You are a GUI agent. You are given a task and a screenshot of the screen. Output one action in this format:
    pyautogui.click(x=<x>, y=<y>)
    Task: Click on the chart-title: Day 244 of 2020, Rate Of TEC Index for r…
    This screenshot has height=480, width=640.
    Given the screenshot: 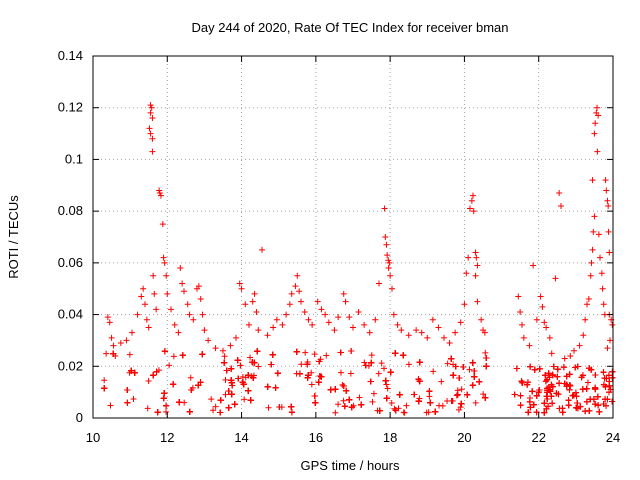 What is the action you would take?
    pyautogui.click(x=350, y=27)
    